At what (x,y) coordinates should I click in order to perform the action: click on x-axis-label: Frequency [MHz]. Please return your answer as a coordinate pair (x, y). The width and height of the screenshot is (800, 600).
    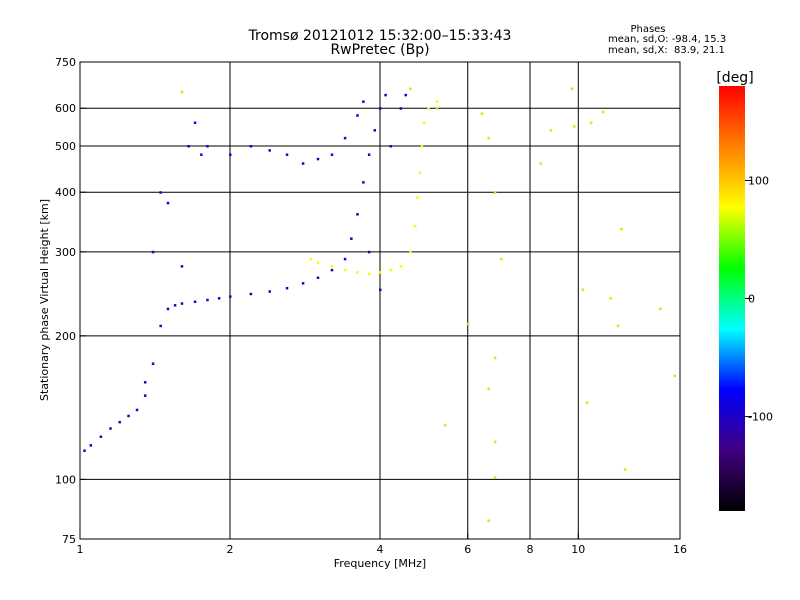
    Looking at the image, I should click on (380, 563).